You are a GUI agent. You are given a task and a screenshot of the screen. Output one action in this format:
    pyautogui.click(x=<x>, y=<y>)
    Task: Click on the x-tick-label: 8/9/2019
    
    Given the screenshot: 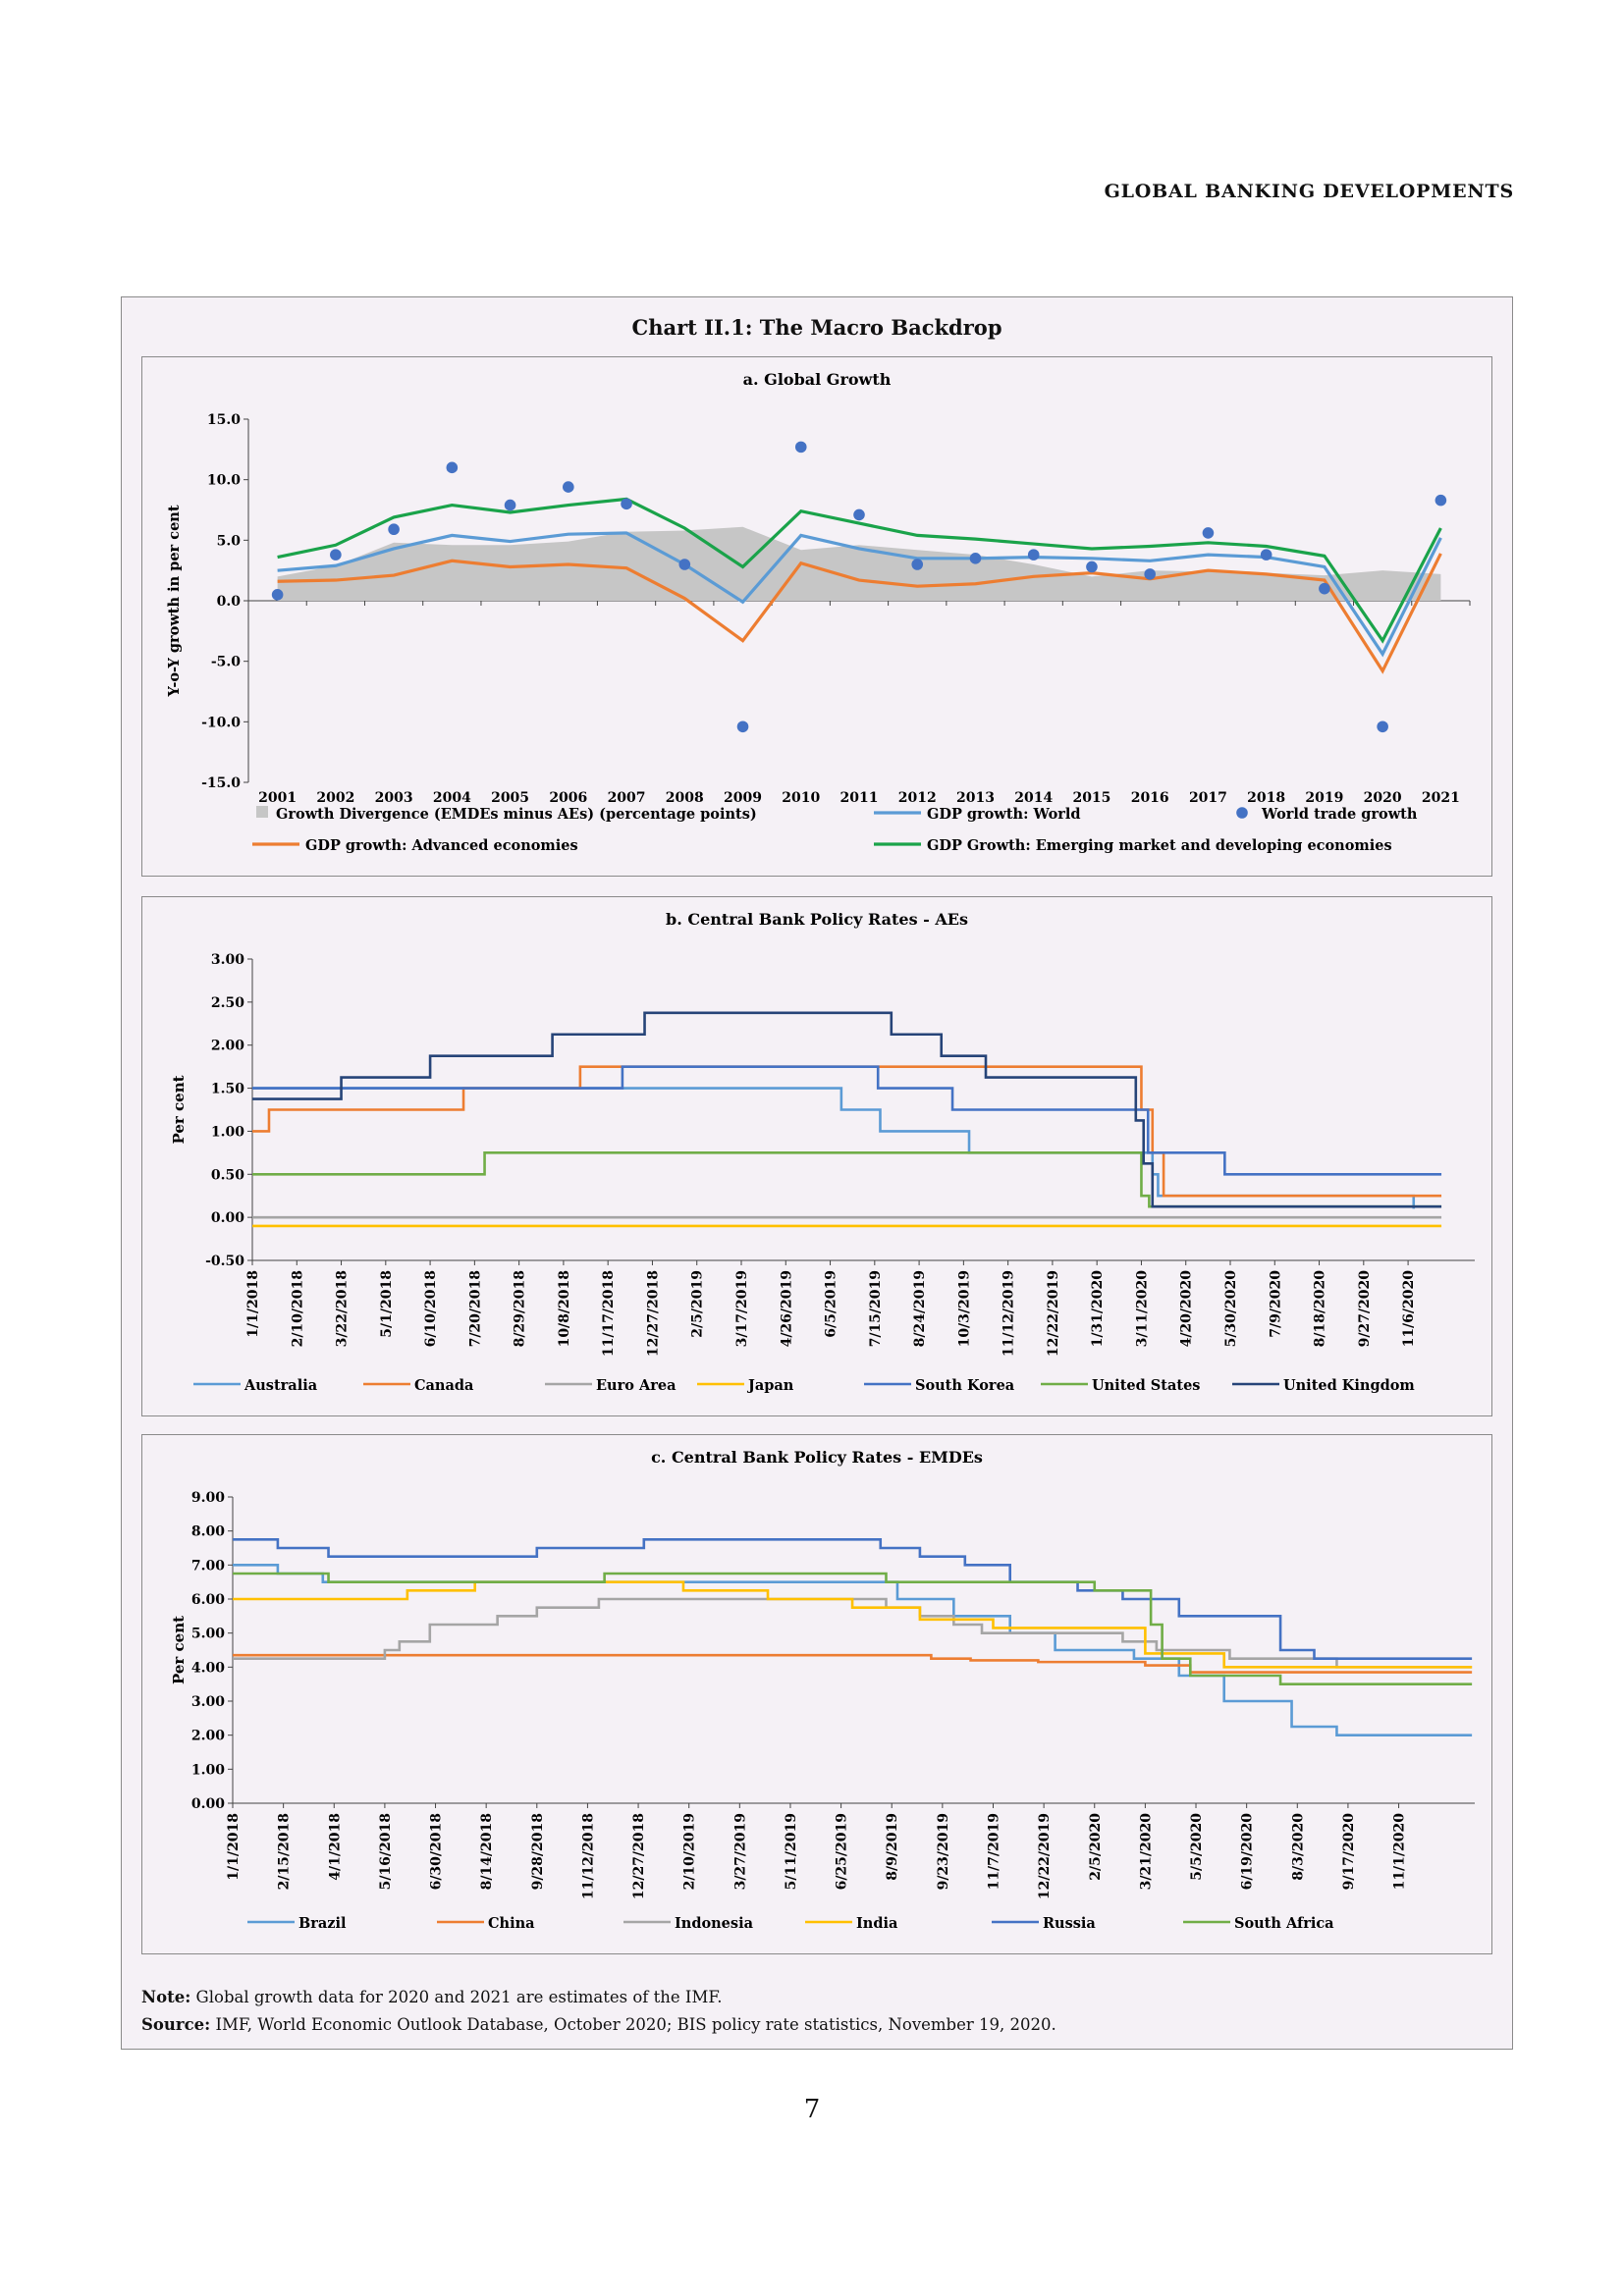 What is the action you would take?
    pyautogui.click(x=892, y=1847)
    